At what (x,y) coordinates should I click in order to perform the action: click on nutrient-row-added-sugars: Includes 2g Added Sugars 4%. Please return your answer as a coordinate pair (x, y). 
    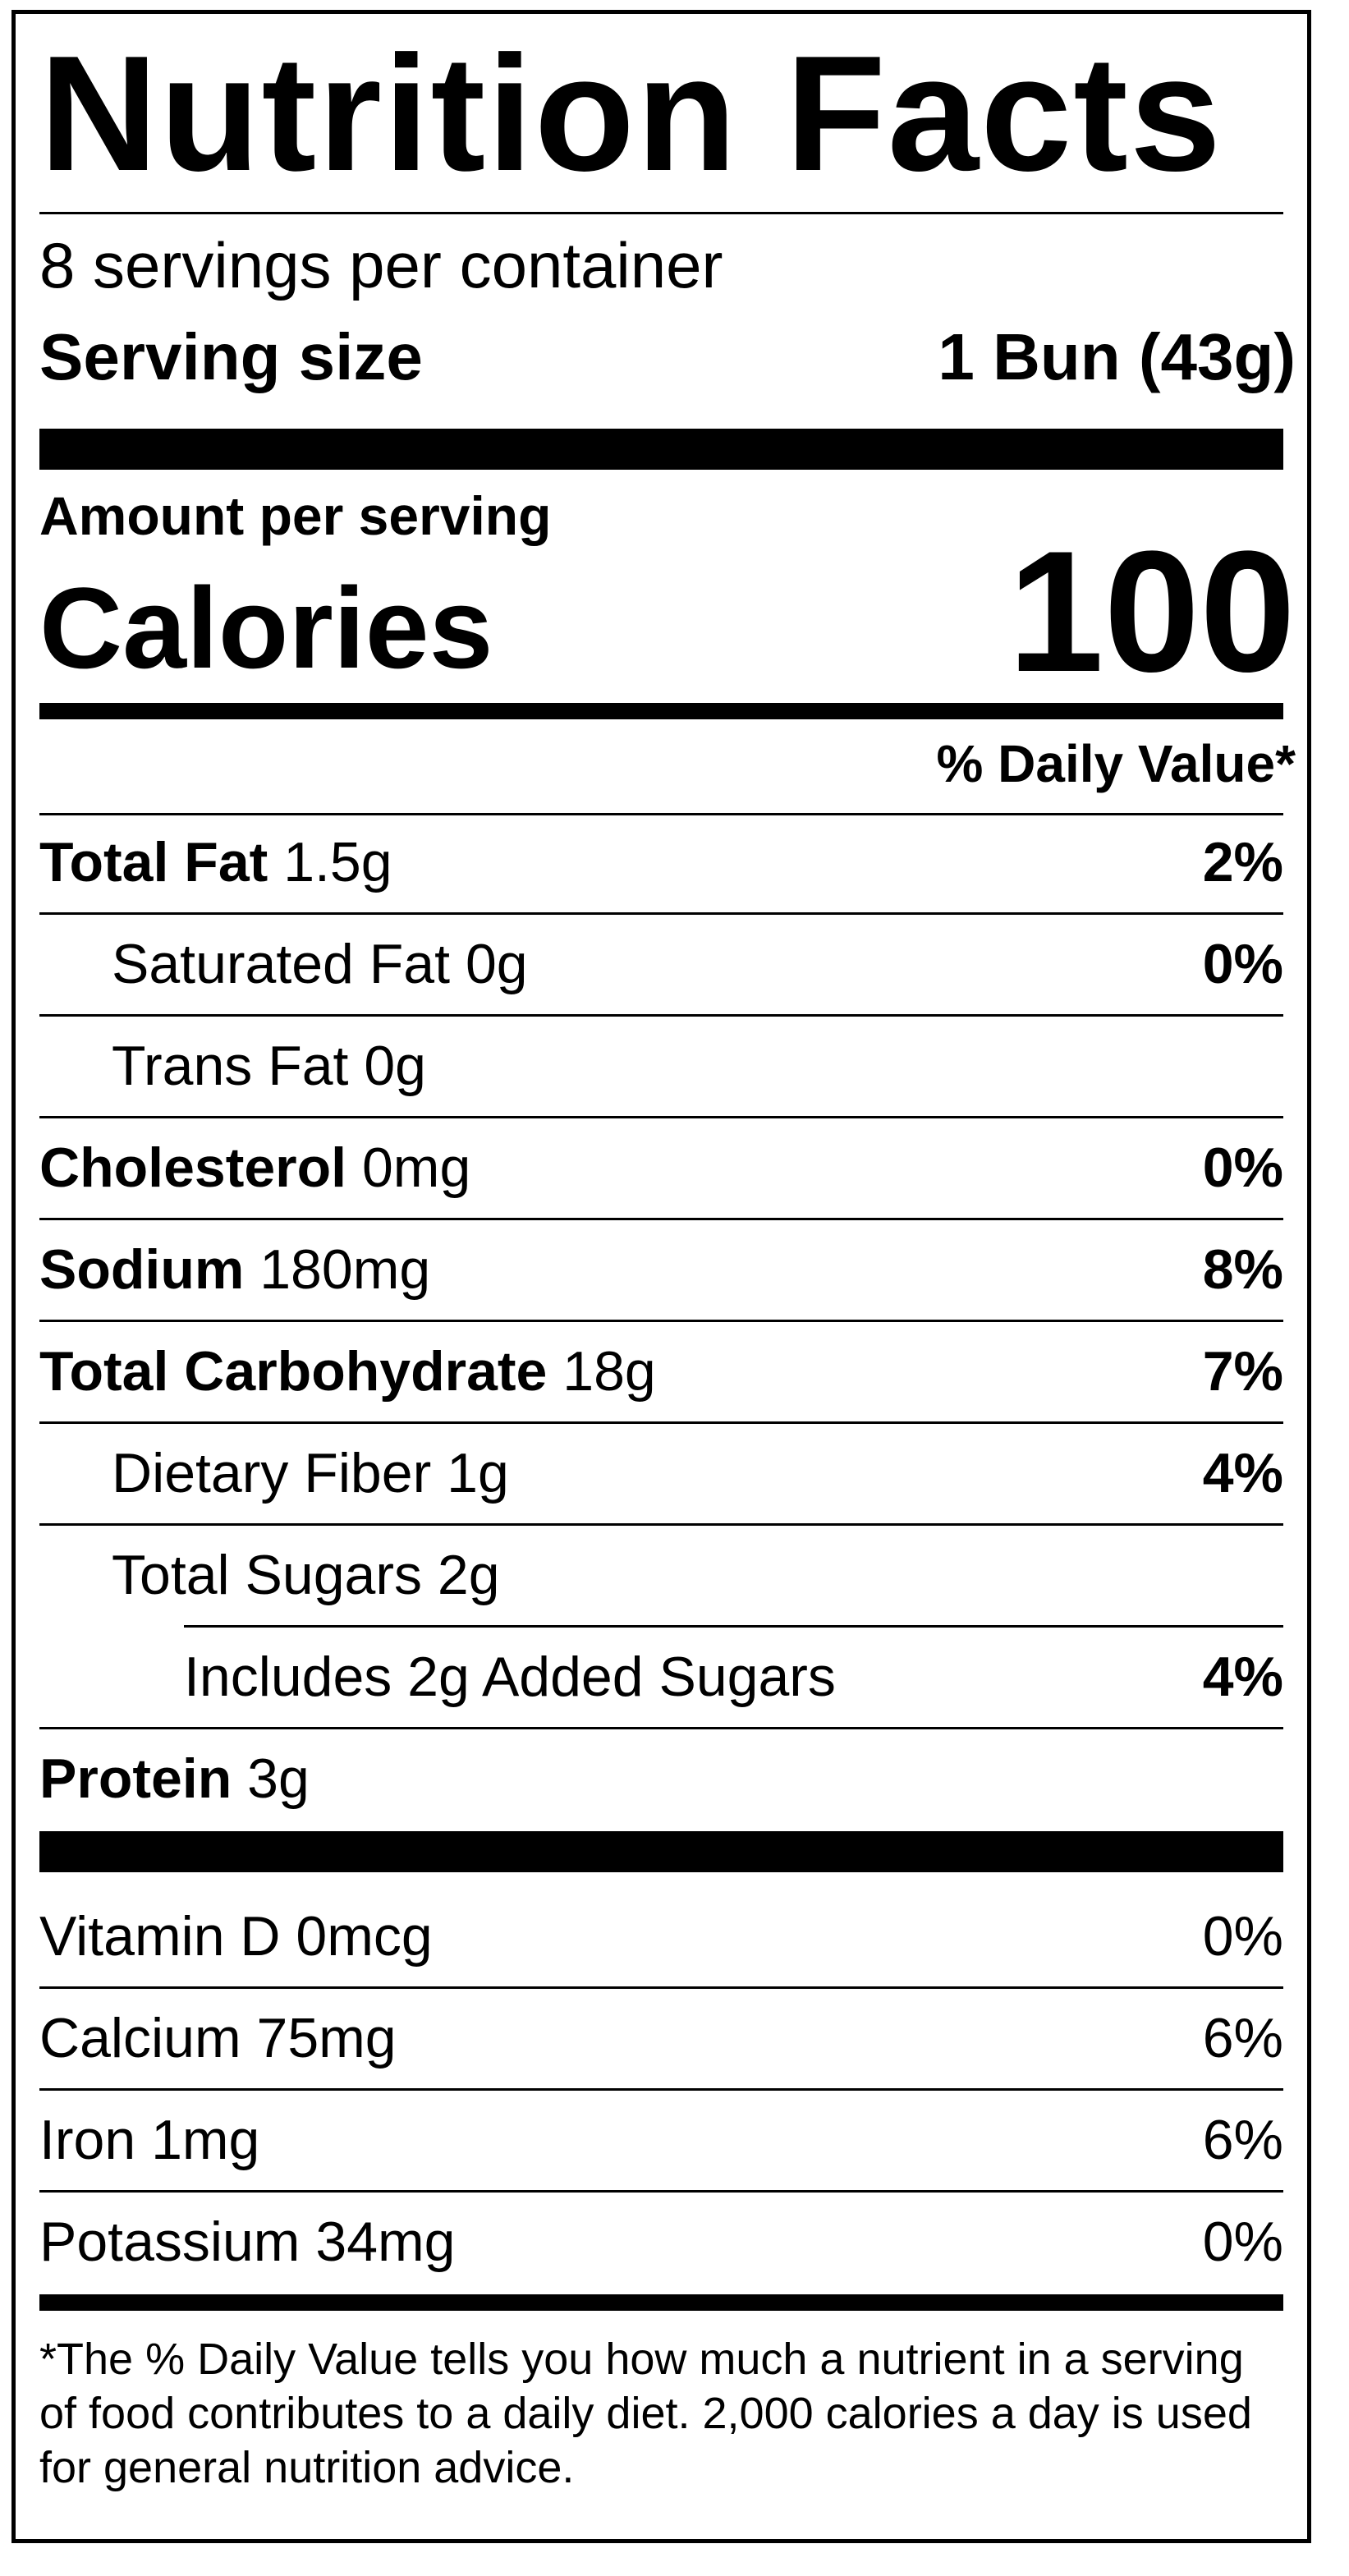
    Looking at the image, I should click on (661, 1678).